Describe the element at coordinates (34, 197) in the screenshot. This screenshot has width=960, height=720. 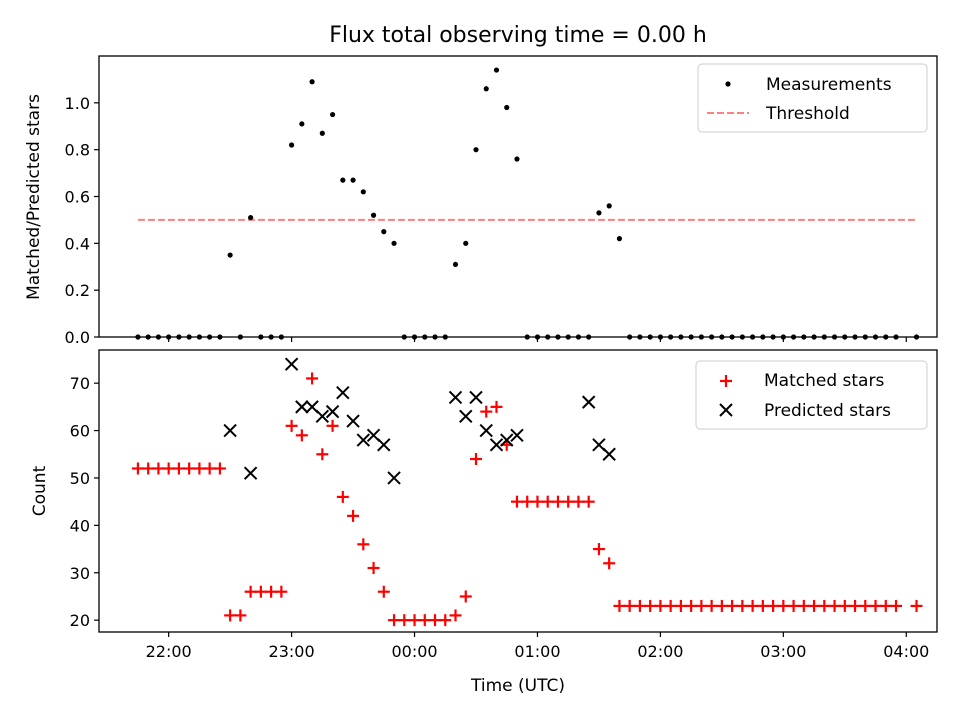
I see `ratio-y-axis-label: Matched/Predicted stars` at that location.